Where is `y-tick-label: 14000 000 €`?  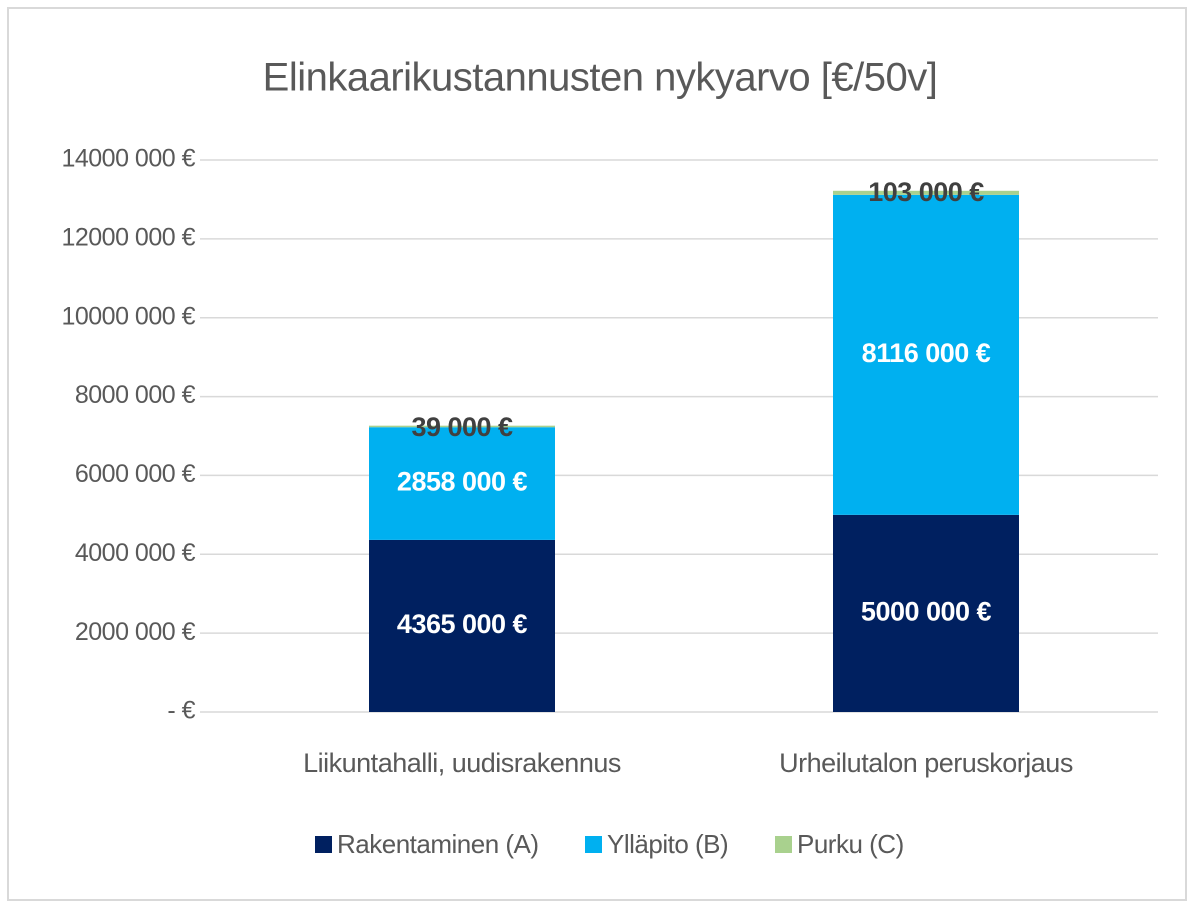
y-tick-label: 14000 000 € is located at coordinates (128, 159).